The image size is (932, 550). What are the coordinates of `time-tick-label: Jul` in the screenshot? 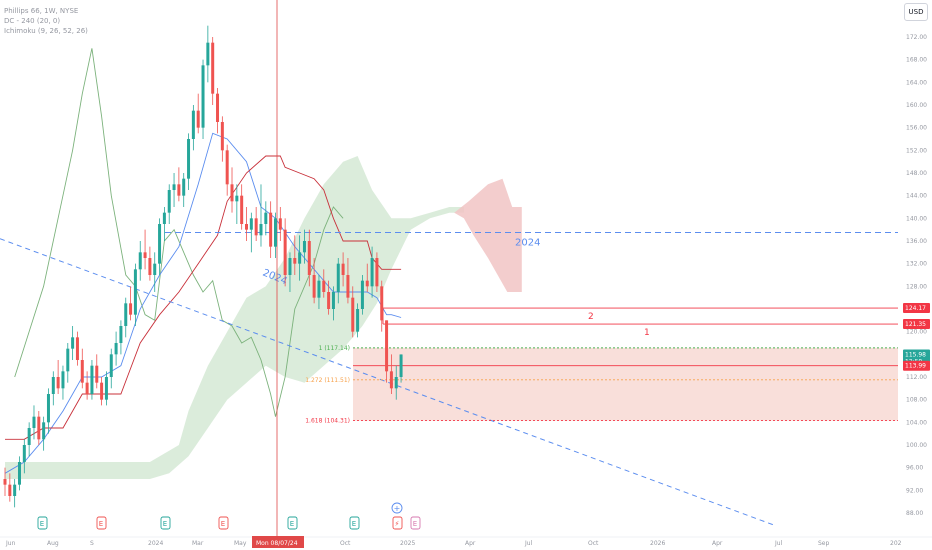 It's located at (528, 543).